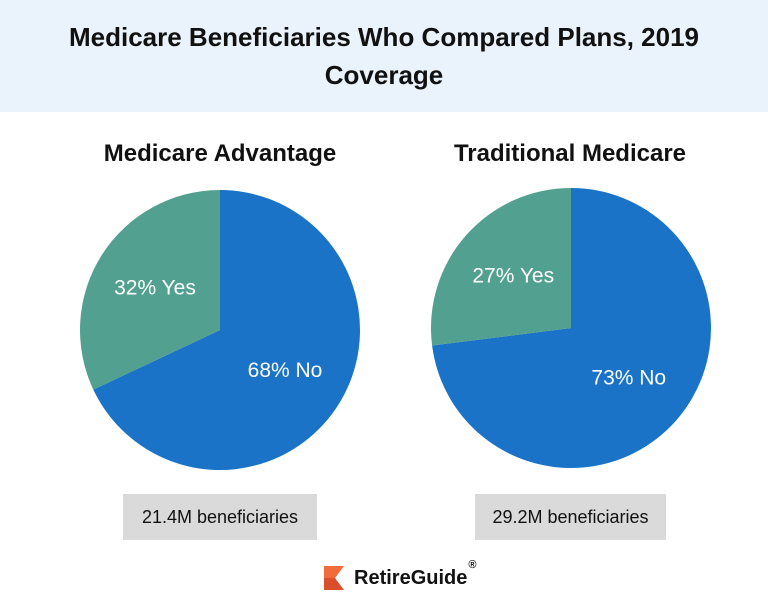  I want to click on slice-label-no-medicare-advantage: 68% No, so click(285, 370).